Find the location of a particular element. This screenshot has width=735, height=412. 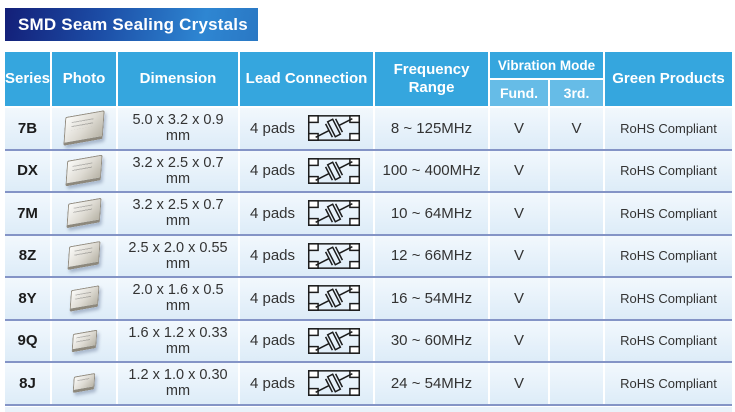

header-photo: Photo is located at coordinates (84, 79).